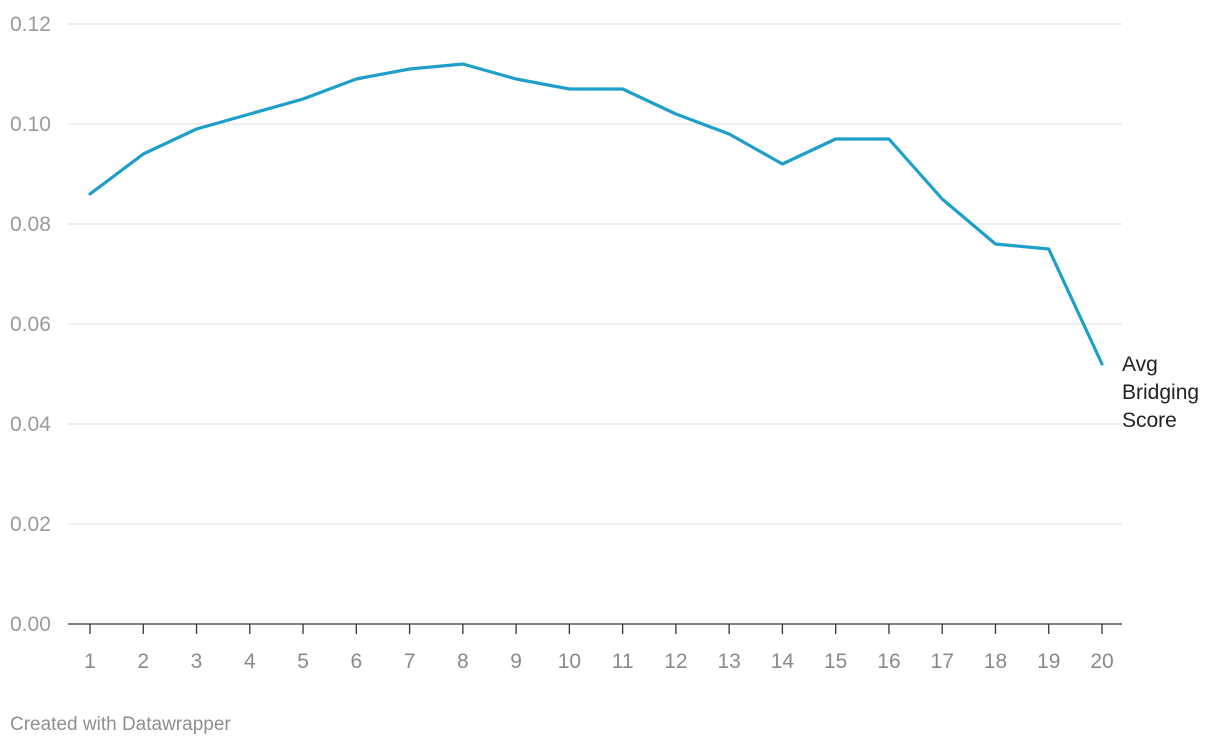 The height and width of the screenshot is (750, 1220). What do you see at coordinates (675, 661) in the screenshot?
I see `x-tick-label: 12` at bounding box center [675, 661].